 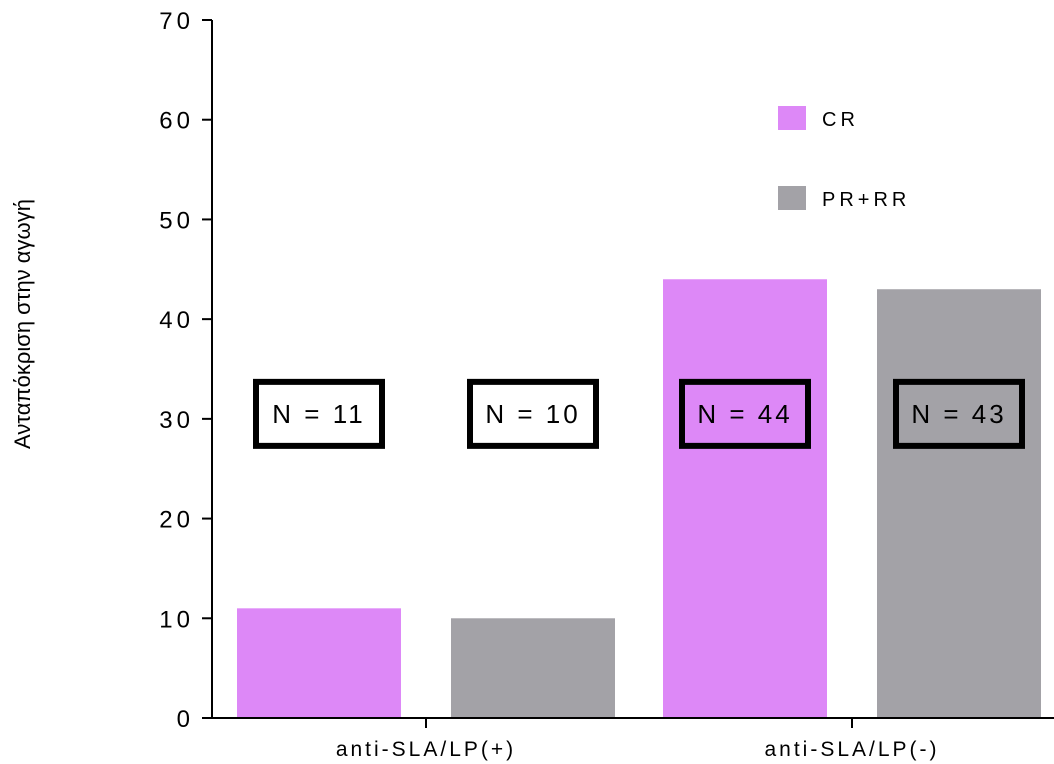 What do you see at coordinates (176, 520) in the screenshot?
I see `y-tick-label: 20` at bounding box center [176, 520].